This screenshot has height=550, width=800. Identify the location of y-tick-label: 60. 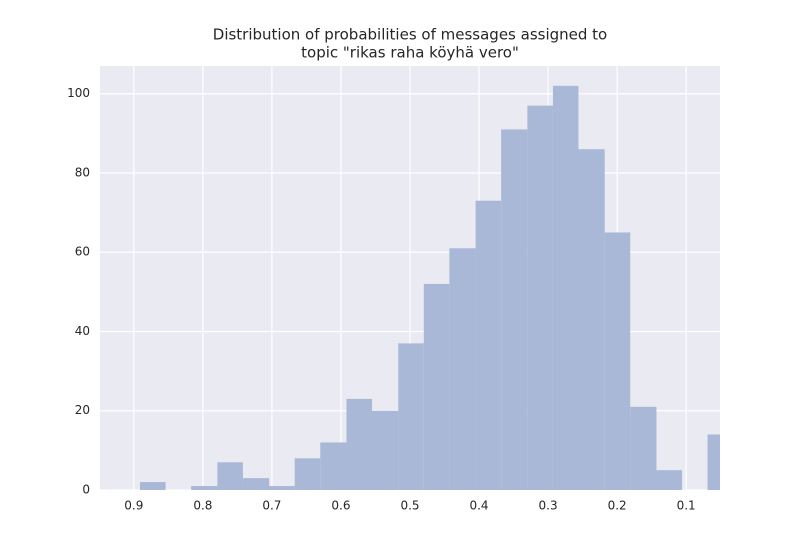
(82, 252).